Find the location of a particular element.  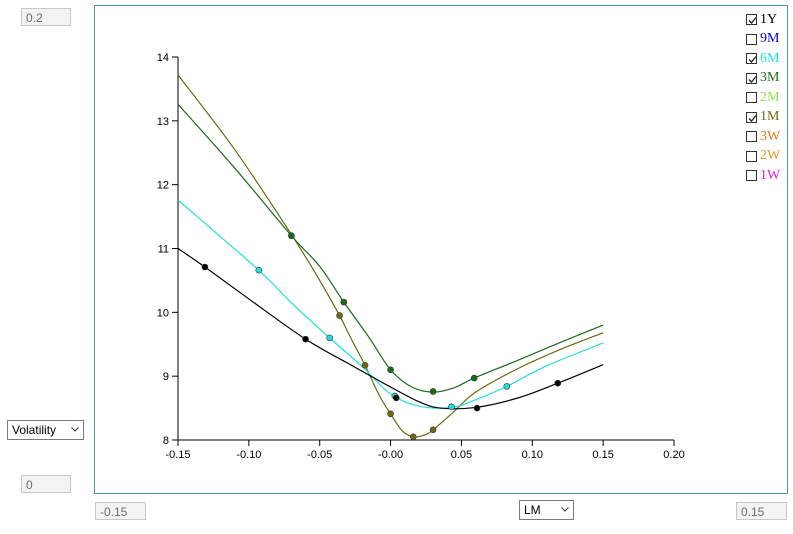

x-tick-label: 0.05 is located at coordinates (461, 455).